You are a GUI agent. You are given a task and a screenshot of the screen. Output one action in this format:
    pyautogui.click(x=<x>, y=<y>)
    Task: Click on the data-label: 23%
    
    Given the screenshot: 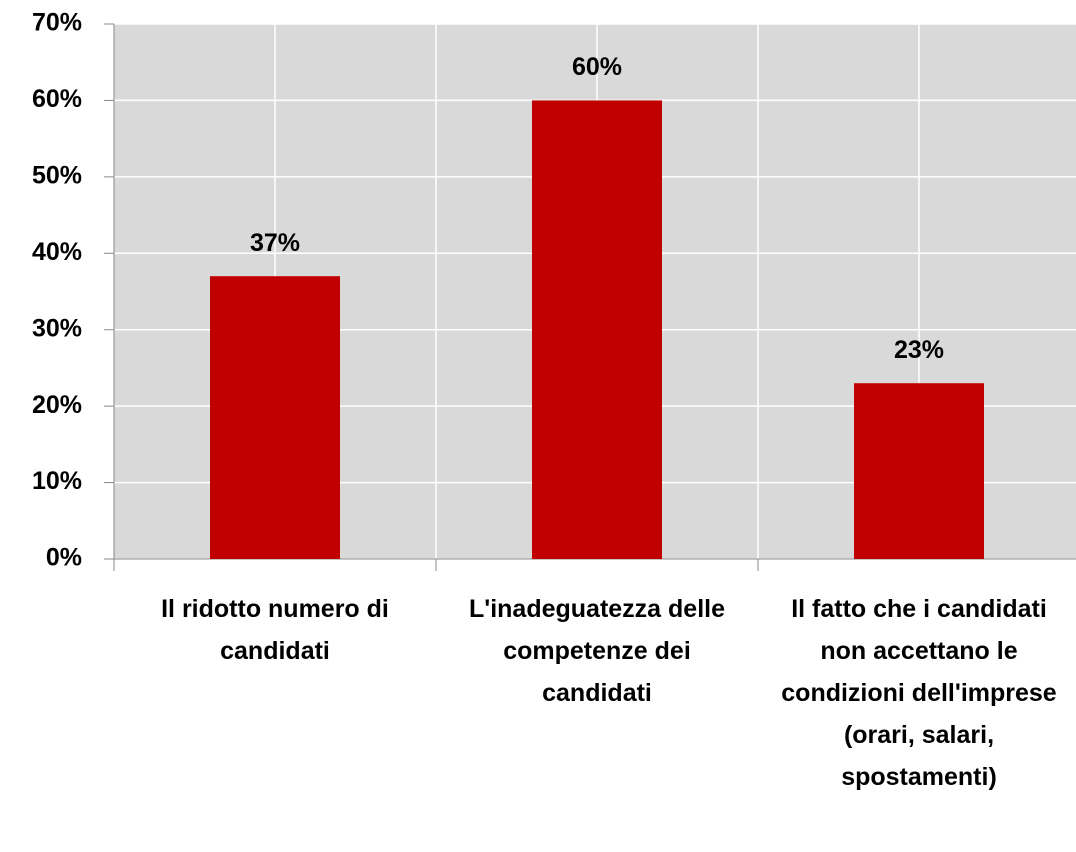 What is the action you would take?
    pyautogui.click(x=919, y=350)
    